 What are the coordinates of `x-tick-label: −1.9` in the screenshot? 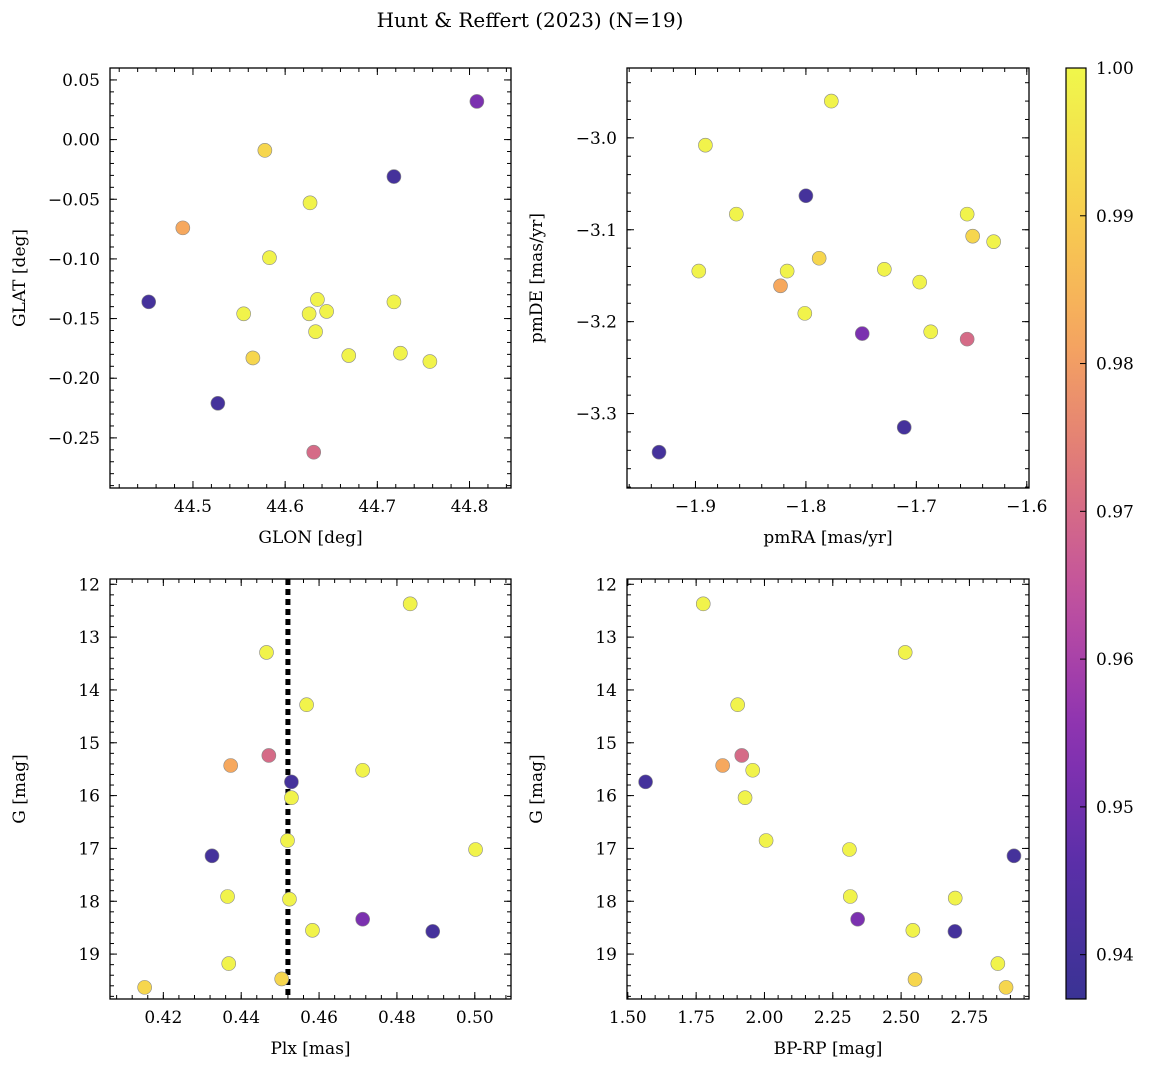 It's located at (695, 507).